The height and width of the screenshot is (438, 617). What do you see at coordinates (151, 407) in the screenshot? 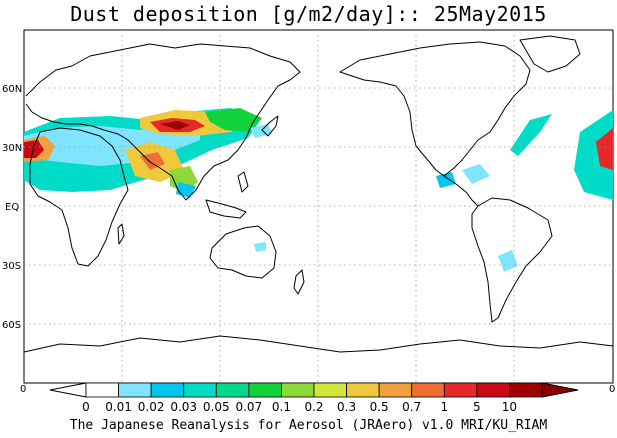
I see `colorbar-tick-label: 0.02` at bounding box center [151, 407].